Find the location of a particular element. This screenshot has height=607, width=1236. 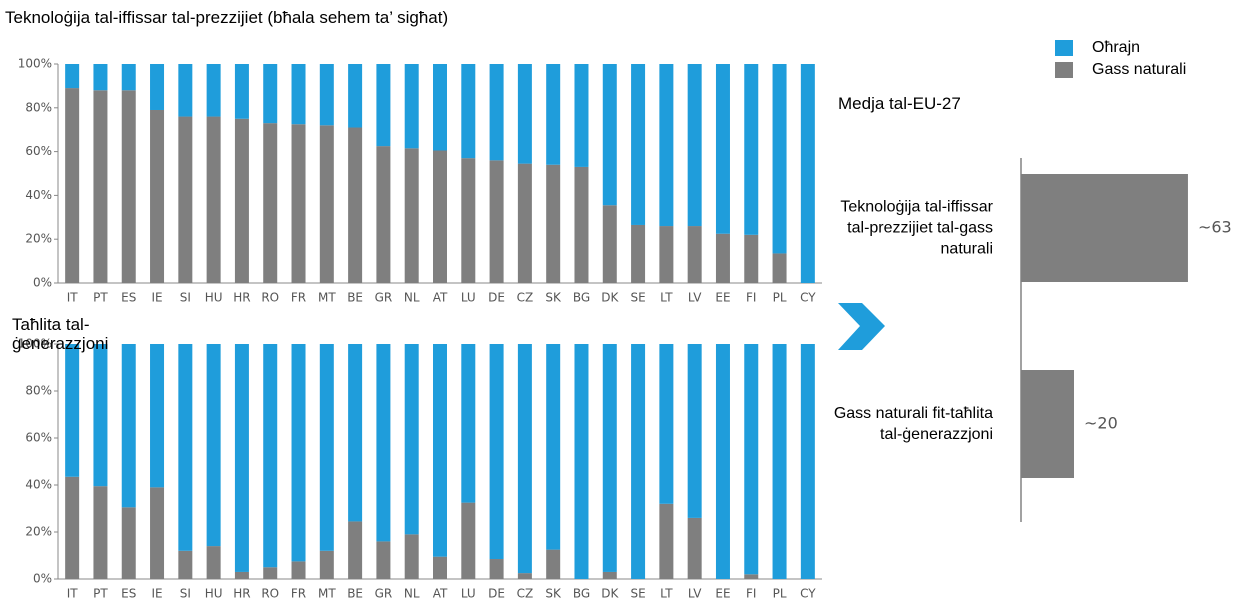

y-tick-label: 40% is located at coordinates (38, 485).